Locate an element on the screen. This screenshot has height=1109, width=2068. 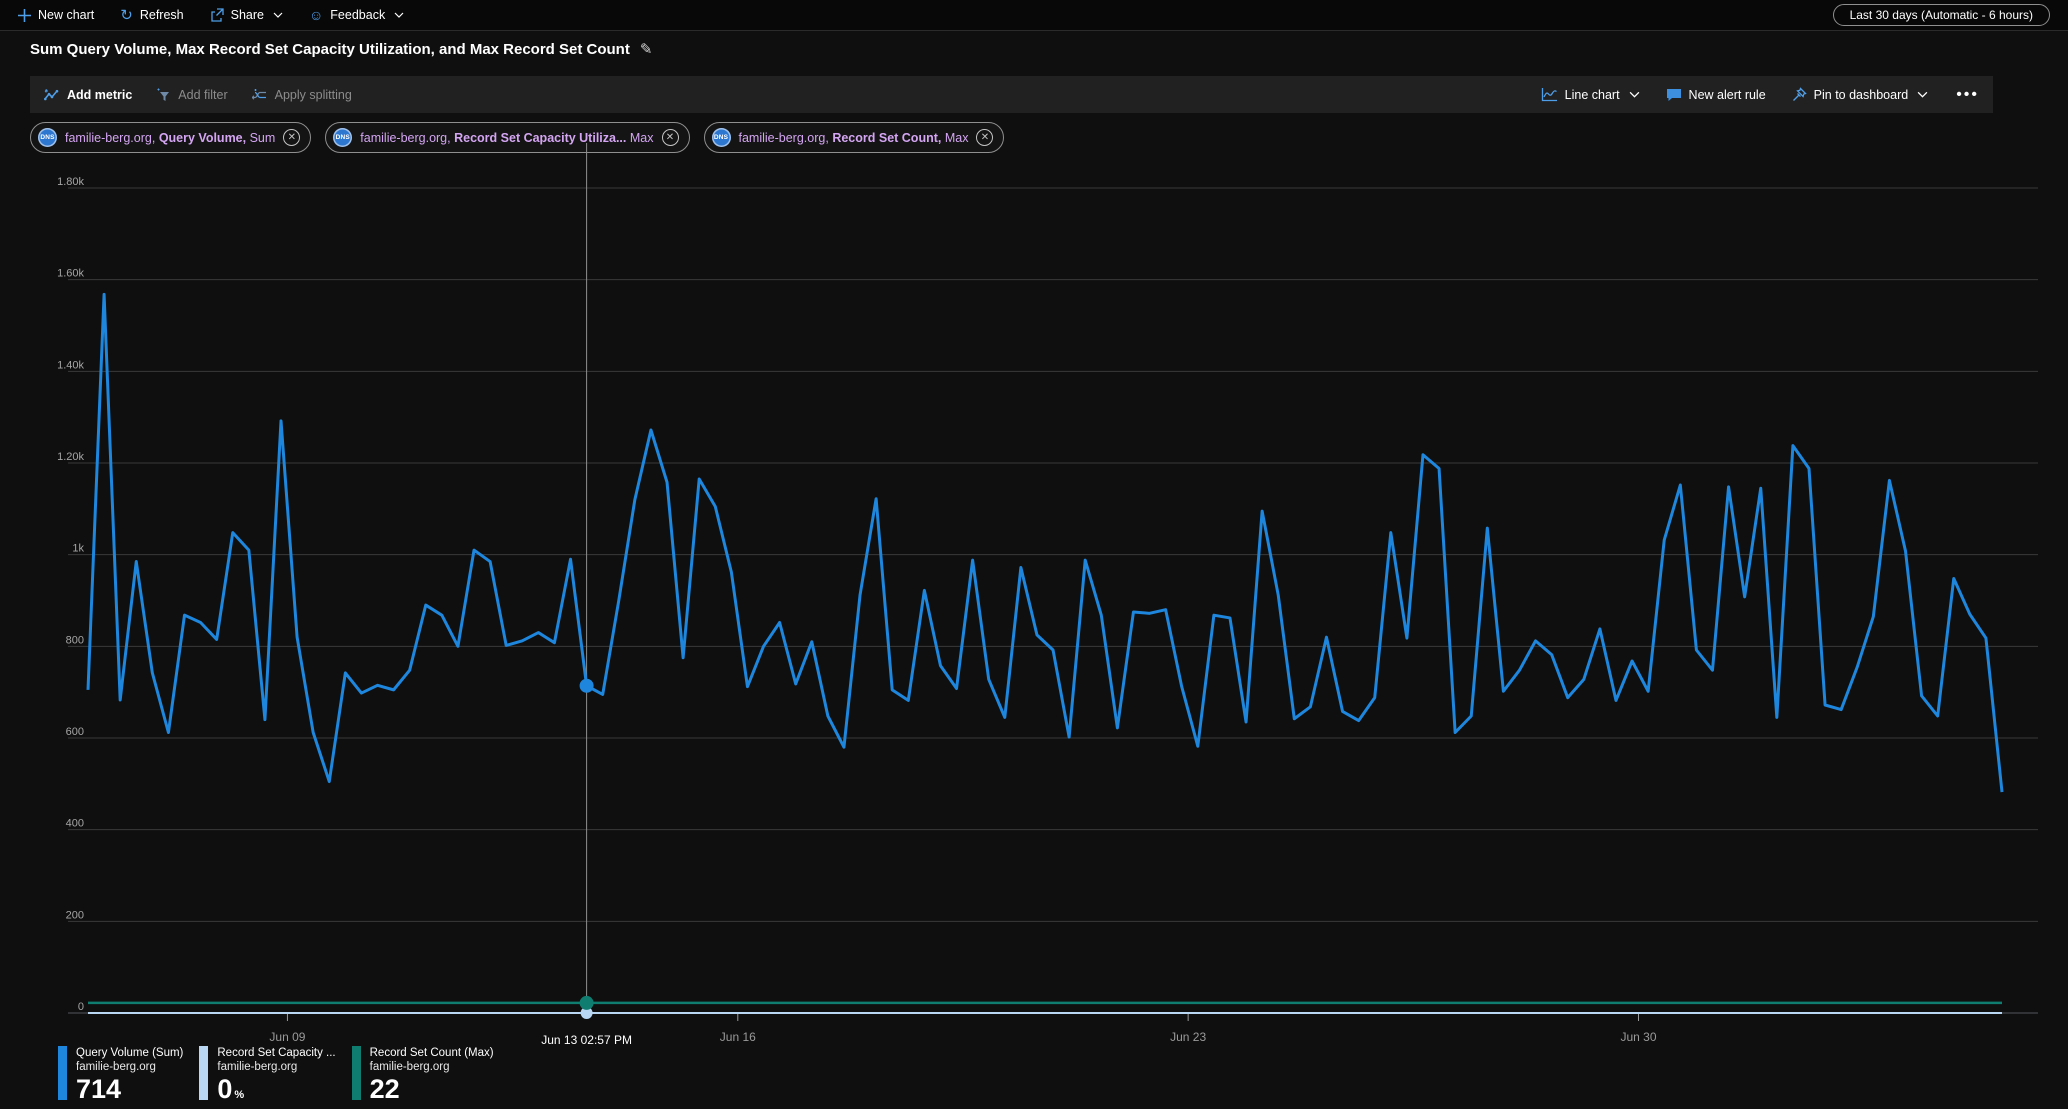
svg-text: Jun 16 is located at coordinates (738, 1037).